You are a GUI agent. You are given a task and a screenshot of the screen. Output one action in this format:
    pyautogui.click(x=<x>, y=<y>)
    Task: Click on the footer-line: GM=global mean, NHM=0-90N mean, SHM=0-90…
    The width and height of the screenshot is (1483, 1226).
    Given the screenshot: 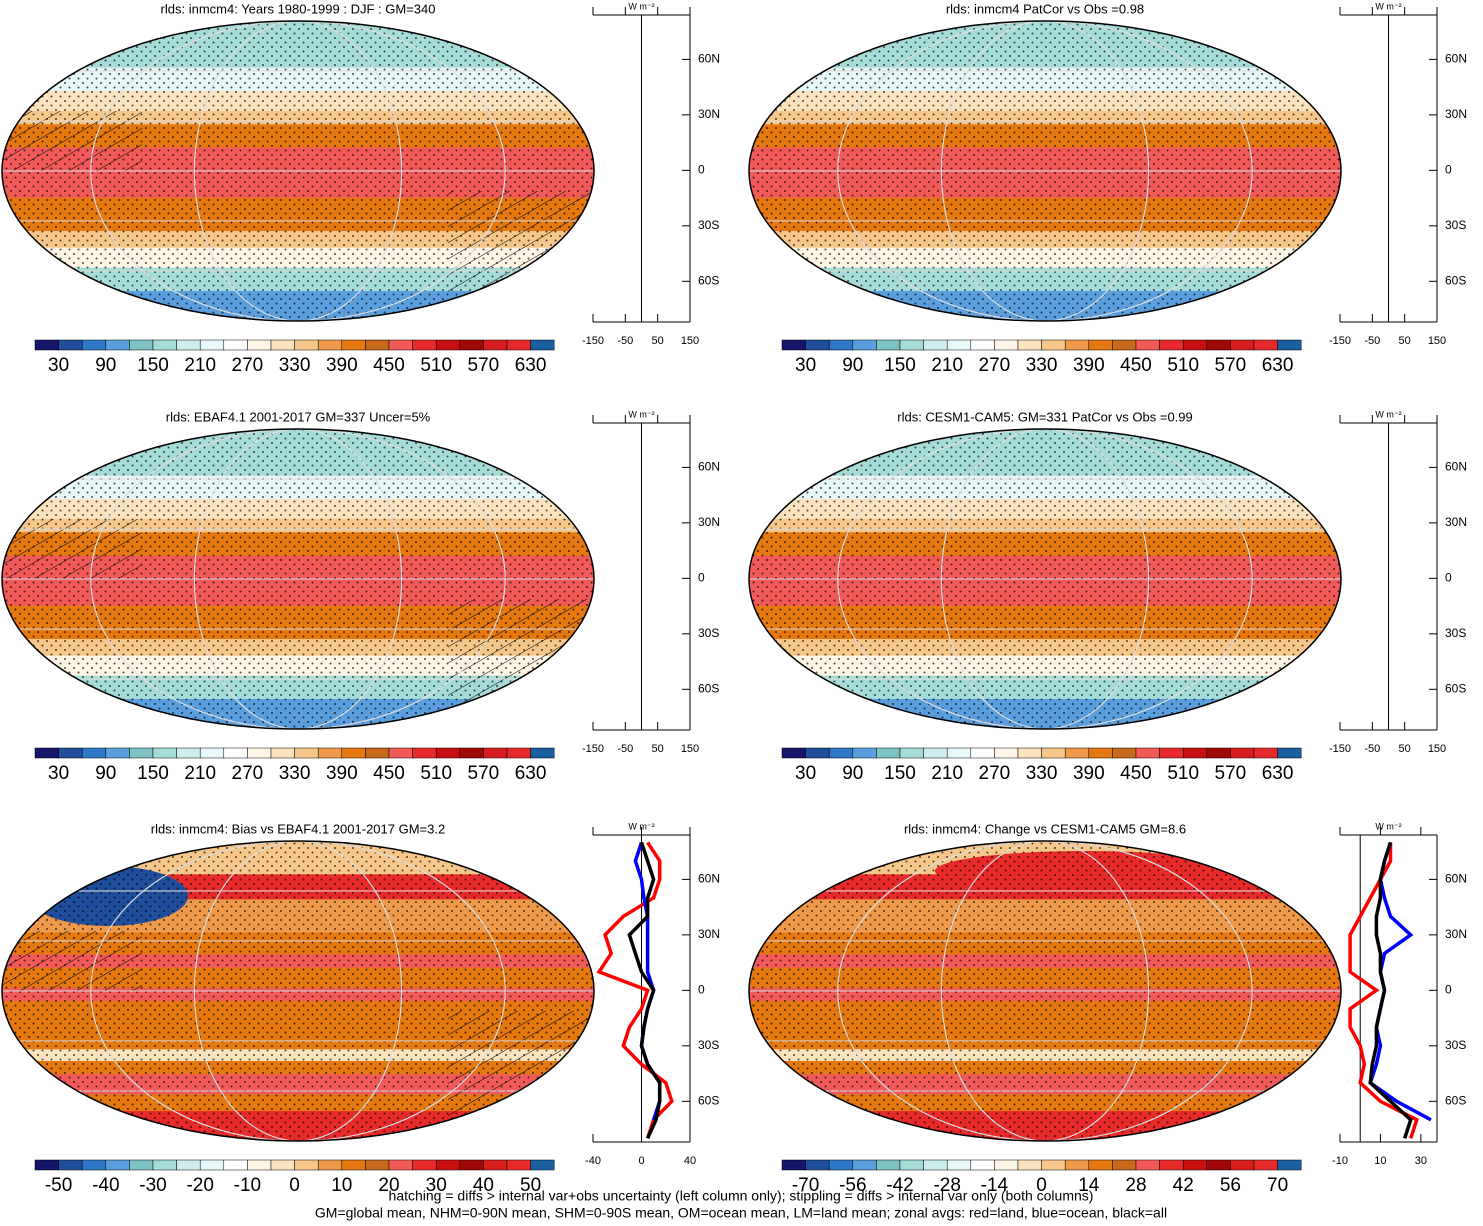 What is the action you would take?
    pyautogui.click(x=741, y=1213)
    